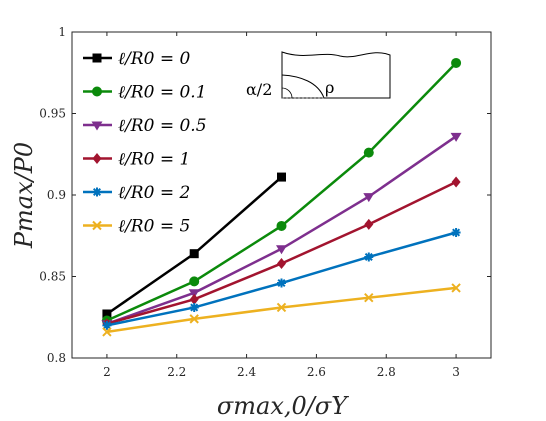  What do you see at coordinates (154, 193) in the screenshot?
I see `legend-label: ℓ/R0 = 2` at bounding box center [154, 193].